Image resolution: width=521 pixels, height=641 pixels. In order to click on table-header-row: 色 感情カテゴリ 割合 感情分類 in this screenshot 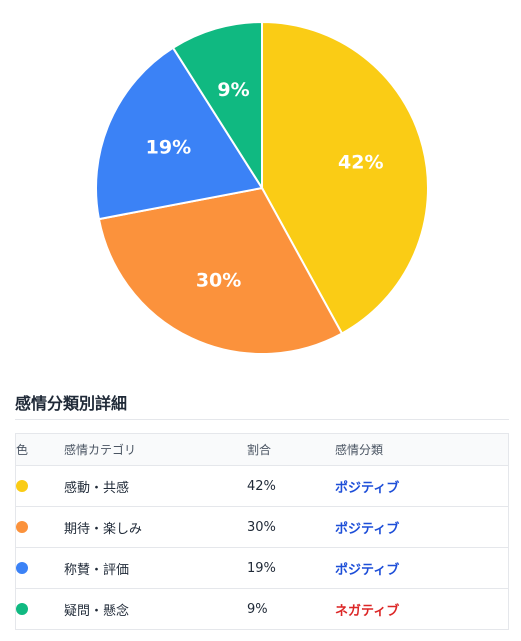, I will do `click(262, 449)`.